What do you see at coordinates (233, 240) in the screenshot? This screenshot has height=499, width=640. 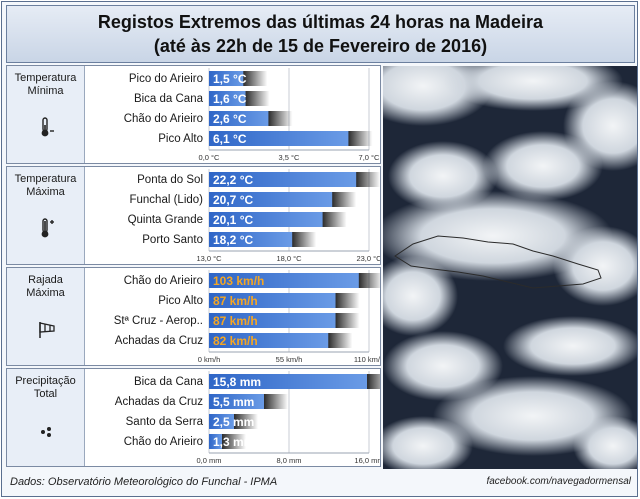 I see `data-label: 18,2 °C` at bounding box center [233, 240].